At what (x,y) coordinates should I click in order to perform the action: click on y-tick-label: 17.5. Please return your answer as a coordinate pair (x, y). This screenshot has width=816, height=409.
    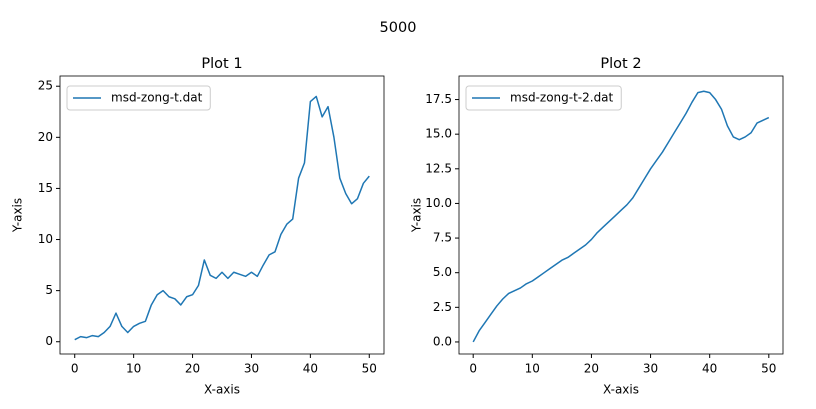
    Looking at the image, I should click on (438, 99).